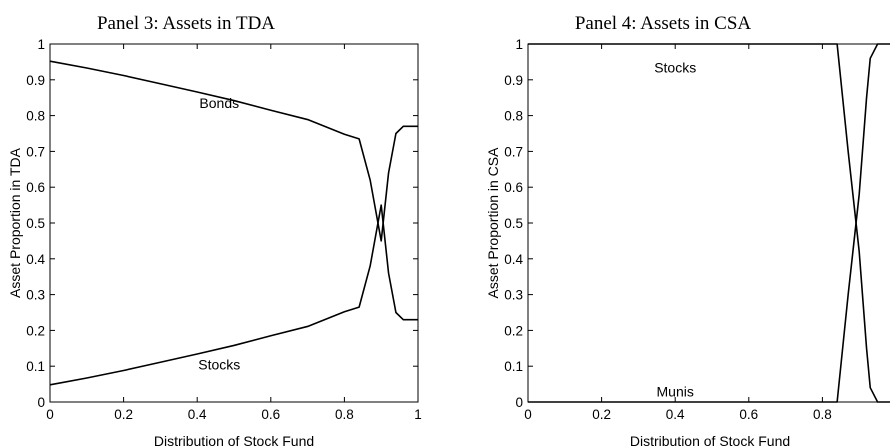  What do you see at coordinates (35, 330) in the screenshot?
I see `panel-3-y-tick-label: 0.2` at bounding box center [35, 330].